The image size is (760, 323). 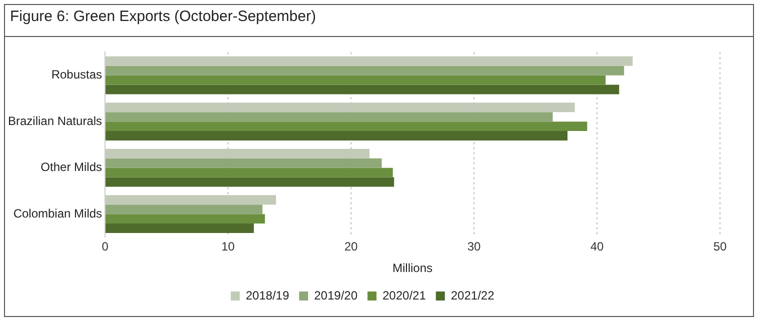 I want to click on y-tick-label: Robustas, so click(x=76, y=75).